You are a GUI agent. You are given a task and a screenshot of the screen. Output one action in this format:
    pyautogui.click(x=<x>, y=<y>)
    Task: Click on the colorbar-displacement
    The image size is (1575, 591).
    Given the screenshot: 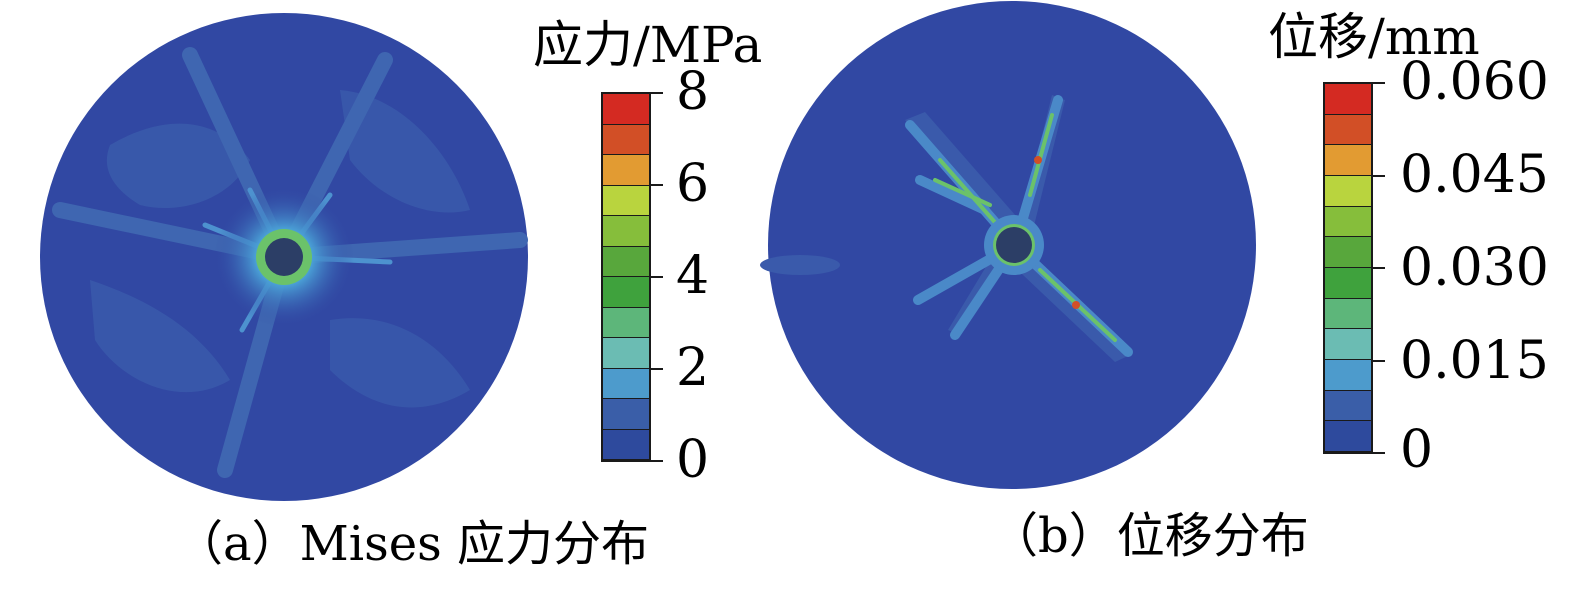 What is the action you would take?
    pyautogui.click(x=1348, y=268)
    